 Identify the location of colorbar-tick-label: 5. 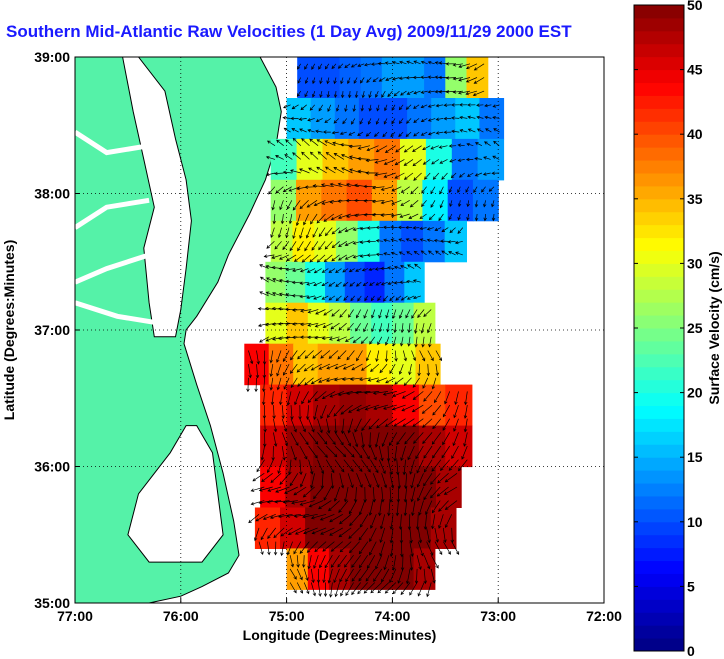
(691, 586).